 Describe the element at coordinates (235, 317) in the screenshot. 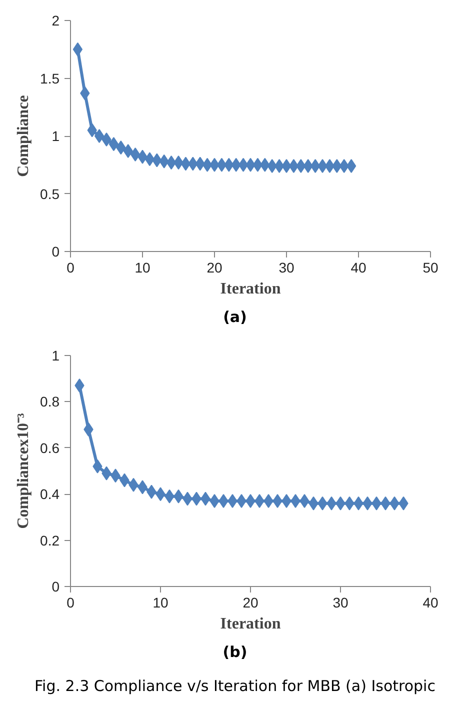

I see `text: (a)` at that location.